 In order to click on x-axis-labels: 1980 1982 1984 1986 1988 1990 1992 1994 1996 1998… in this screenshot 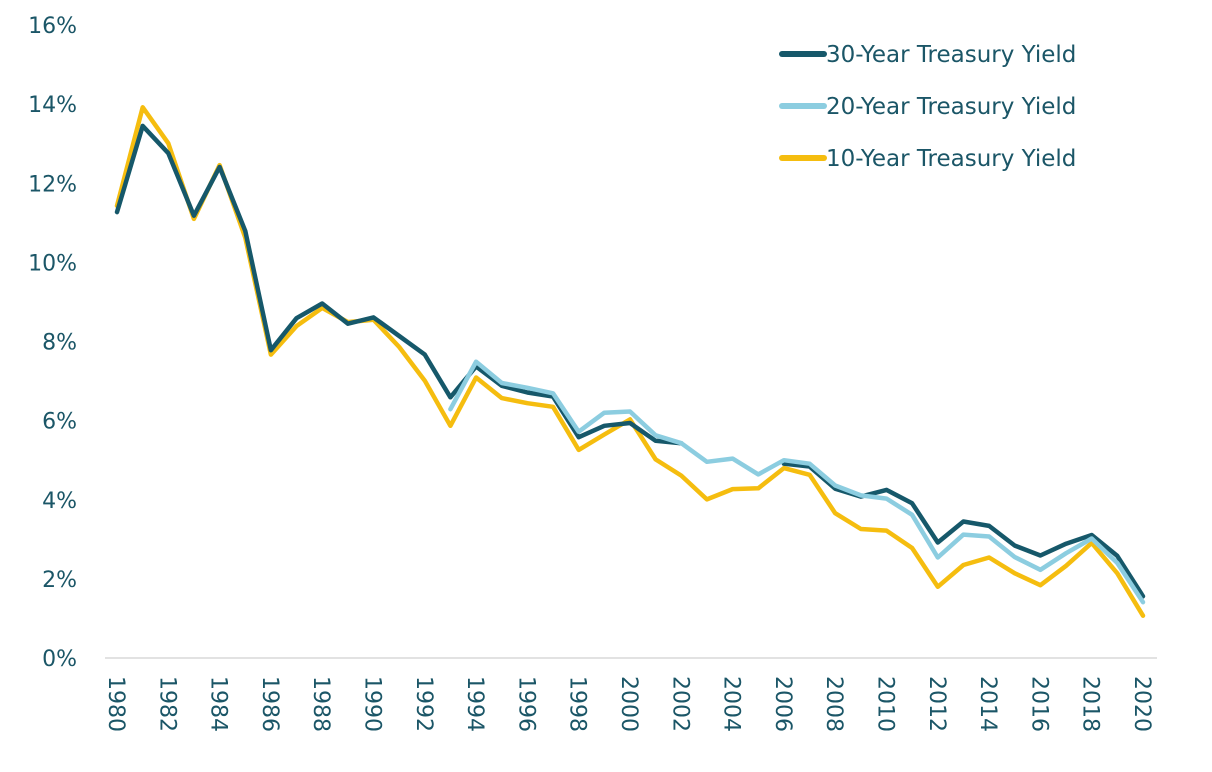, I will do `click(628, 704)`.